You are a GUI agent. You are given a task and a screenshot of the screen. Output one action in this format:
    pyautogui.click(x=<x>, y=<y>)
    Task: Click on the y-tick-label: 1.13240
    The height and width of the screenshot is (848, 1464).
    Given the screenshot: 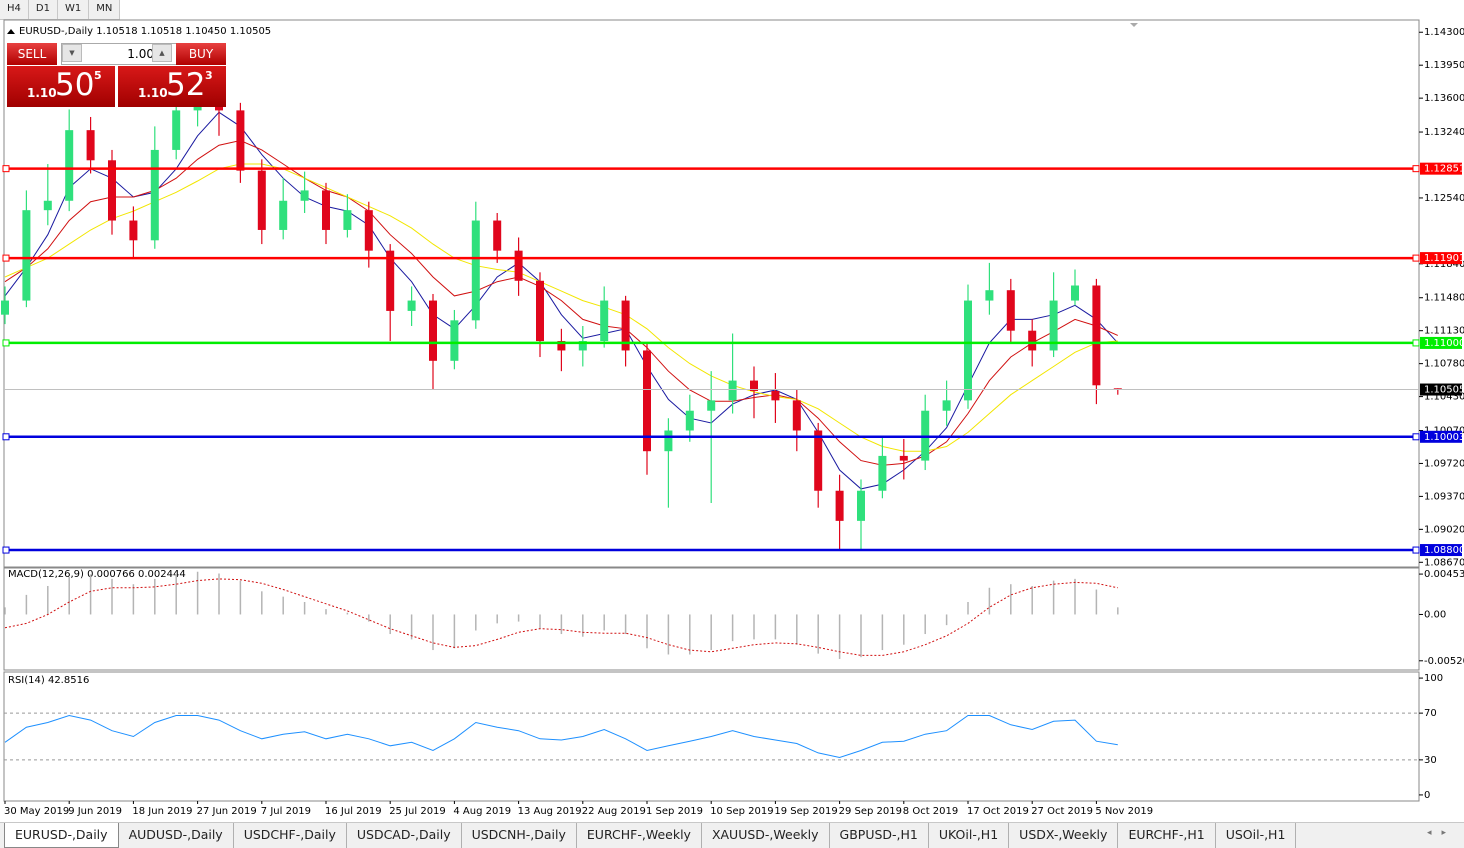 What is the action you would take?
    pyautogui.click(x=1444, y=132)
    